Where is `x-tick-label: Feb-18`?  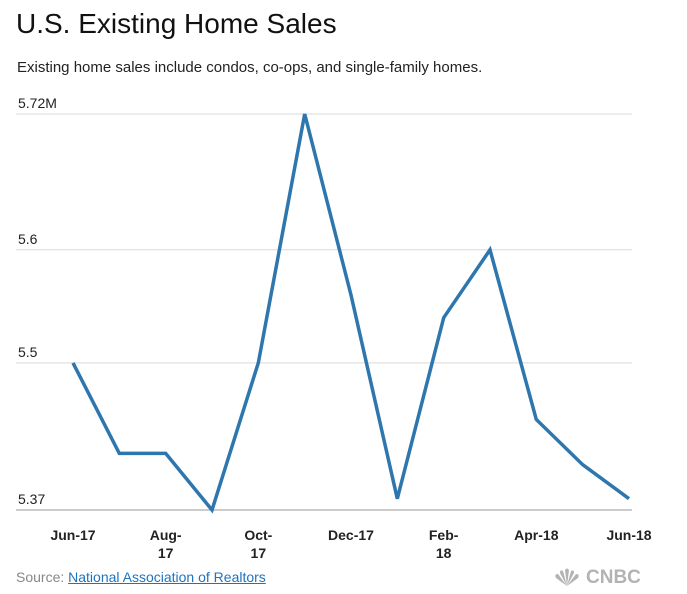
x-tick-label: Feb-18 is located at coordinates (444, 544).